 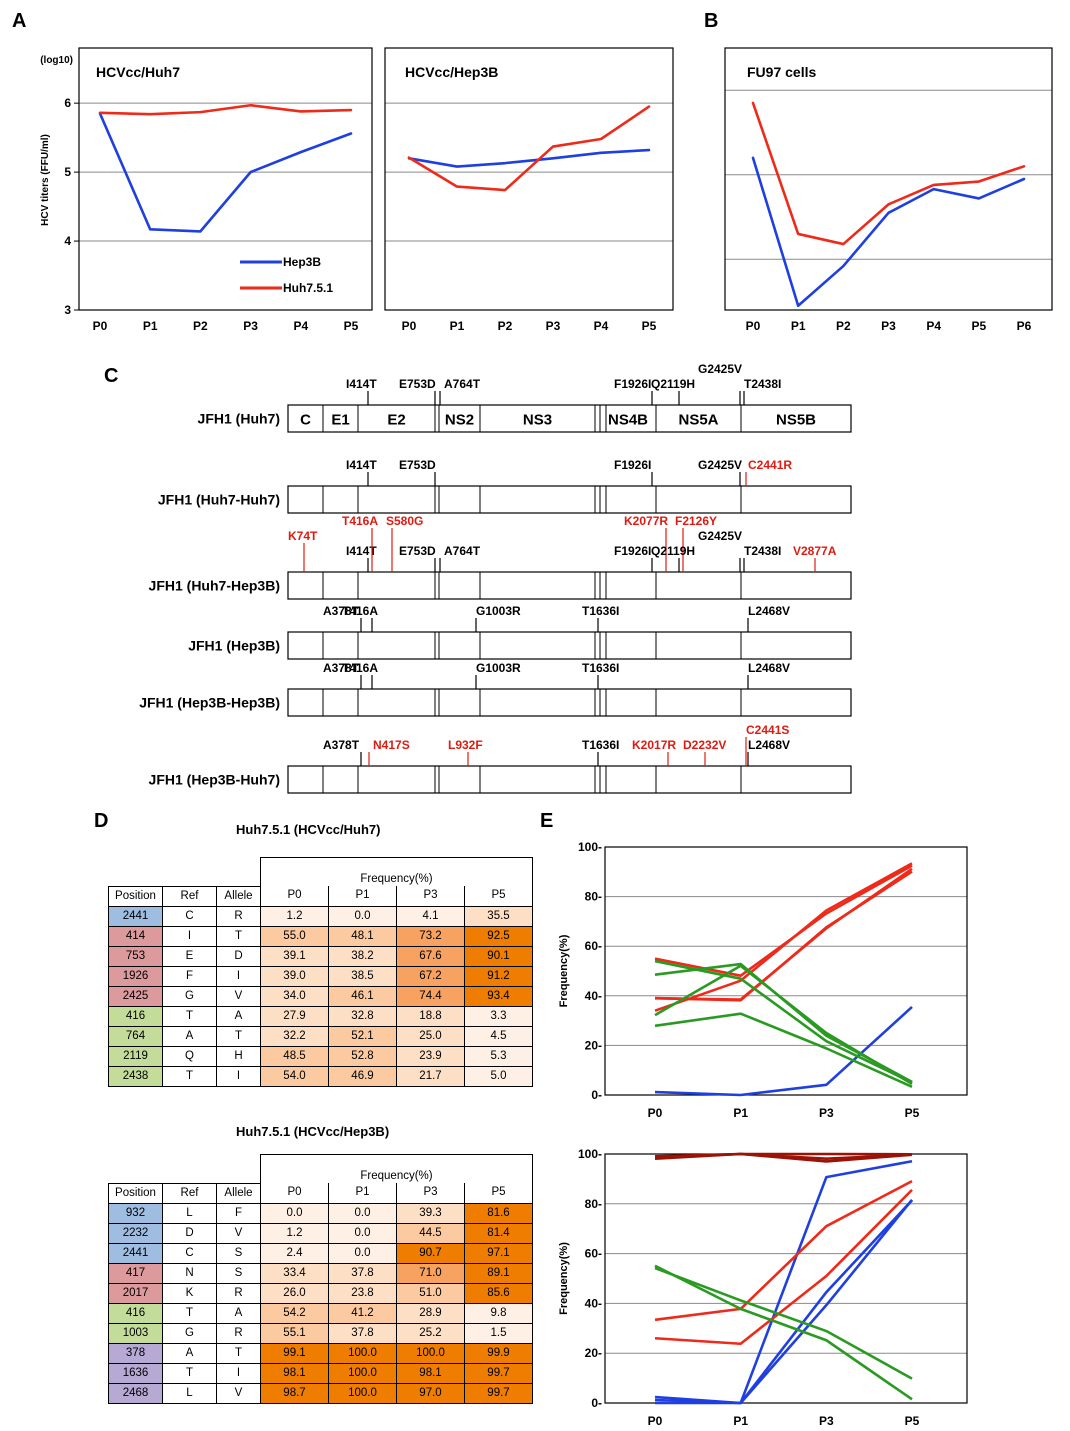 I want to click on table-cell: 46.1, so click(x=362, y=996).